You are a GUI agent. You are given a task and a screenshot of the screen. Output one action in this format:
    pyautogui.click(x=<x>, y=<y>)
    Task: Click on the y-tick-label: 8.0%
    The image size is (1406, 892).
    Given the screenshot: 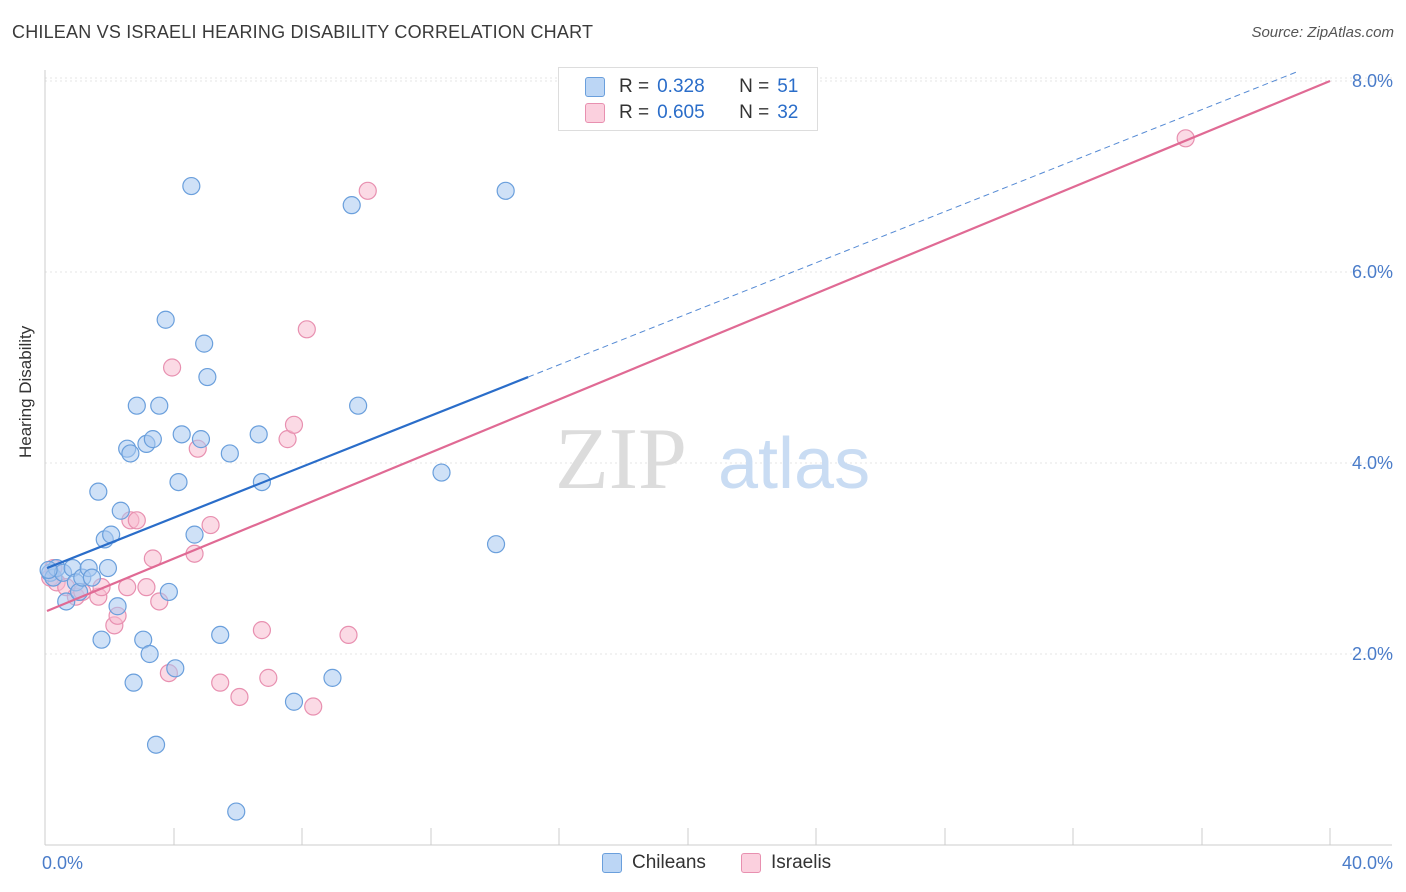 What is the action you would take?
    pyautogui.click(x=1372, y=81)
    